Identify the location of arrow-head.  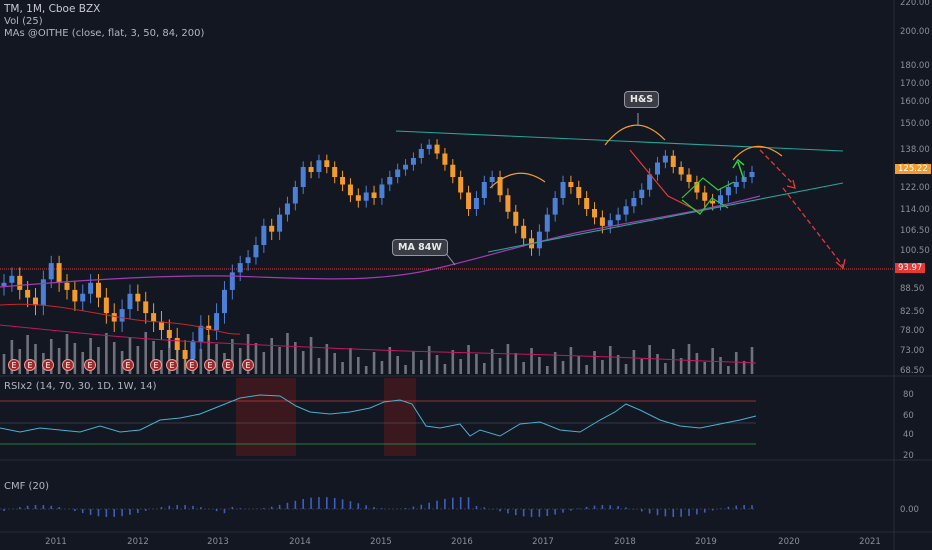
(791, 184).